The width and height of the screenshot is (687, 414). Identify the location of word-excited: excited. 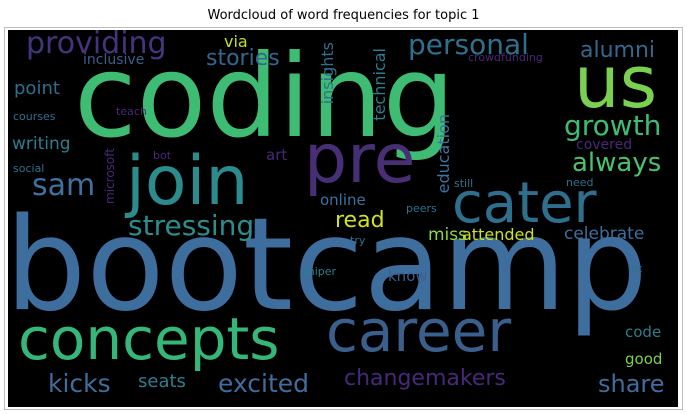
(264, 383).